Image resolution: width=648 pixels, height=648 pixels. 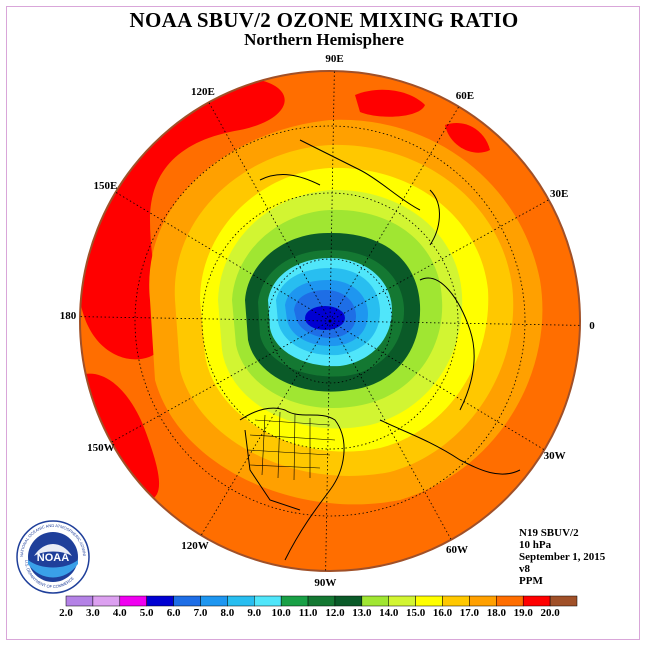 I want to click on colorbar-tick-label: 17.0, so click(x=469, y=613).